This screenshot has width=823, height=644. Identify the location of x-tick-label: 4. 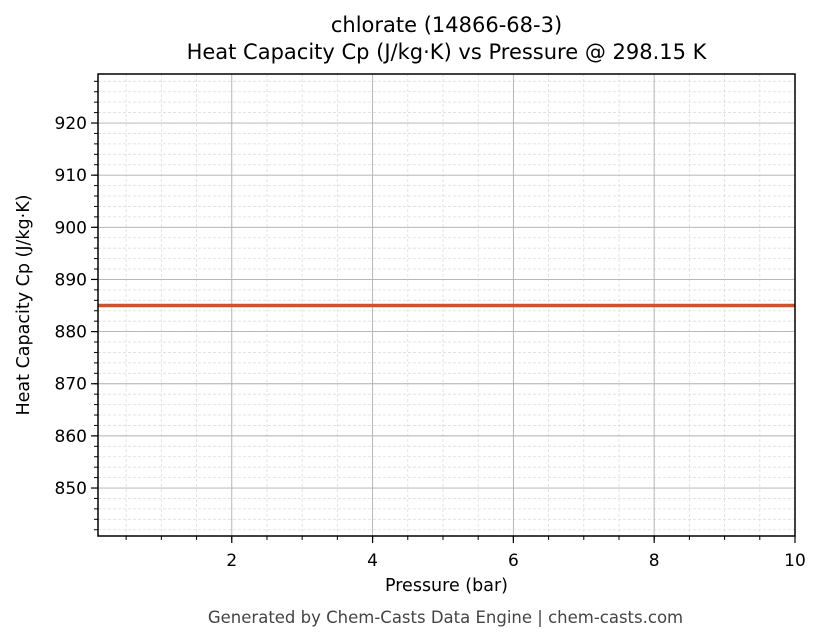
(372, 561).